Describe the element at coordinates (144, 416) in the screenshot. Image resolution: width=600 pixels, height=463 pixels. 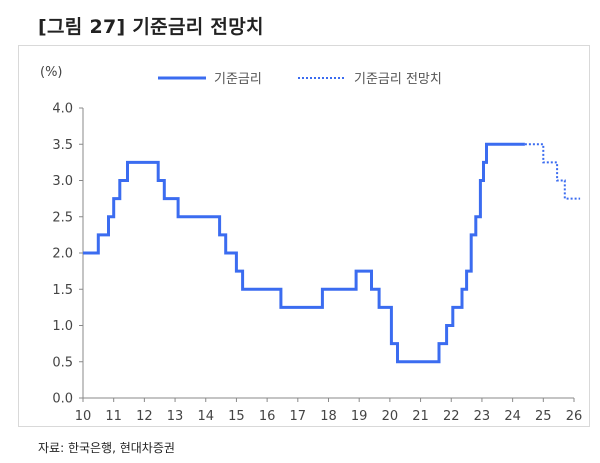
I see `x-tick-label: 12` at that location.